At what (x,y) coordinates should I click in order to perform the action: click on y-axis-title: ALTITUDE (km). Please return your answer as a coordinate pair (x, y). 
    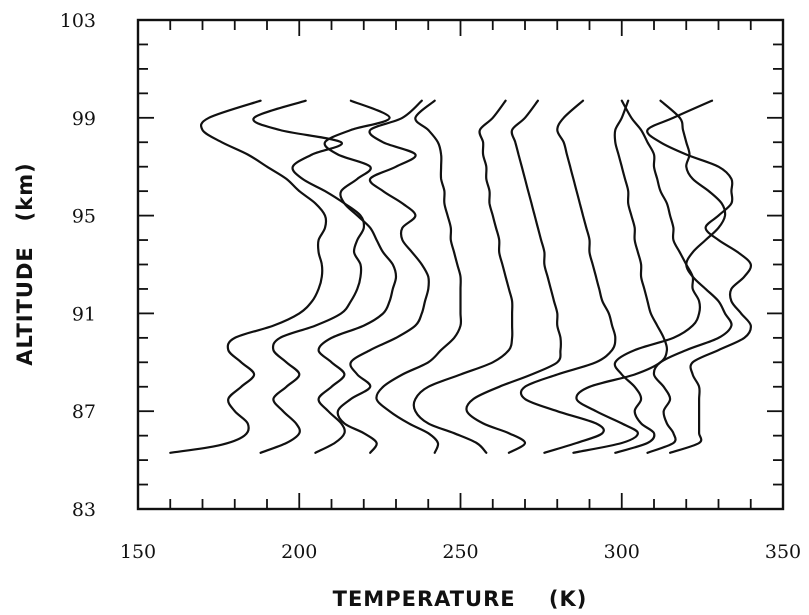
    Looking at the image, I should click on (25, 263).